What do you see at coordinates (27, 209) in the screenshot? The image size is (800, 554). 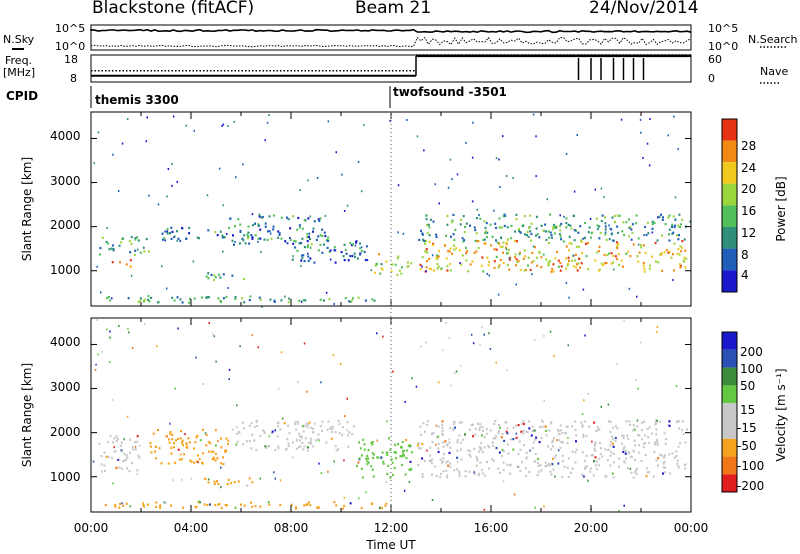 I see `power-ylabel: Slant Range [km]` at bounding box center [27, 209].